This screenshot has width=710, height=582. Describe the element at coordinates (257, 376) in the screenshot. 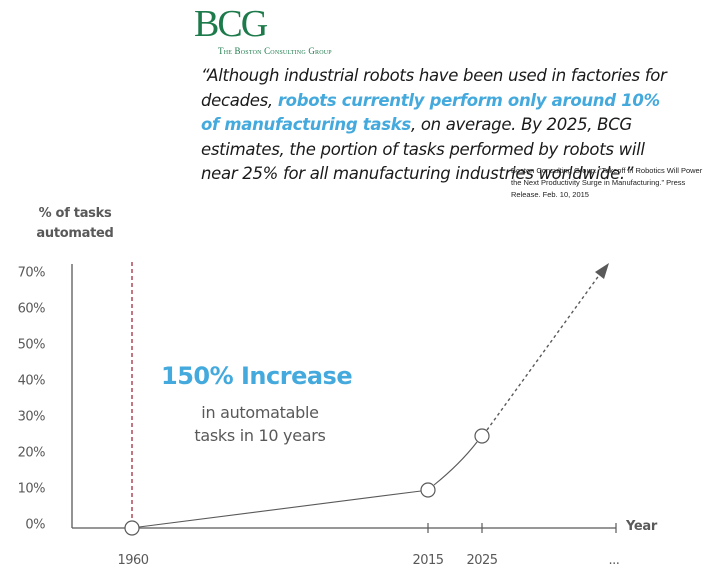

I see `increase-headline: 150% Increase` at that location.